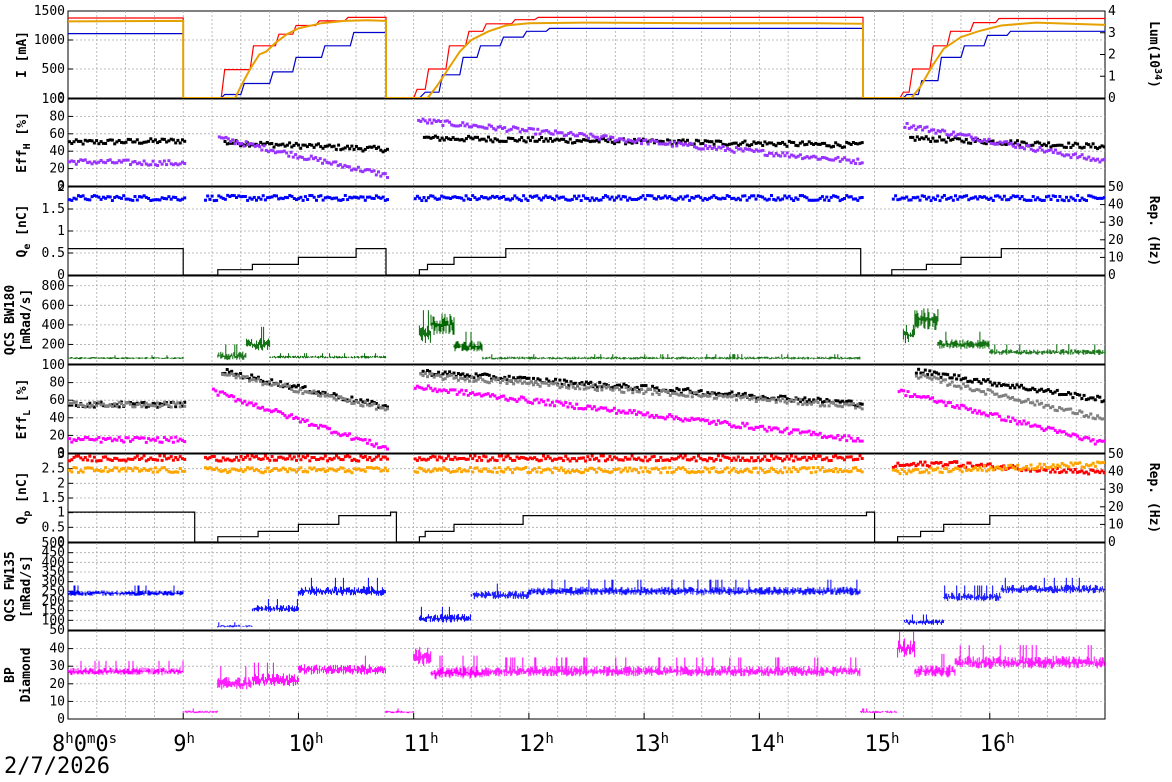  I want to click on y-tick-label: 0.5, so click(53, 527).